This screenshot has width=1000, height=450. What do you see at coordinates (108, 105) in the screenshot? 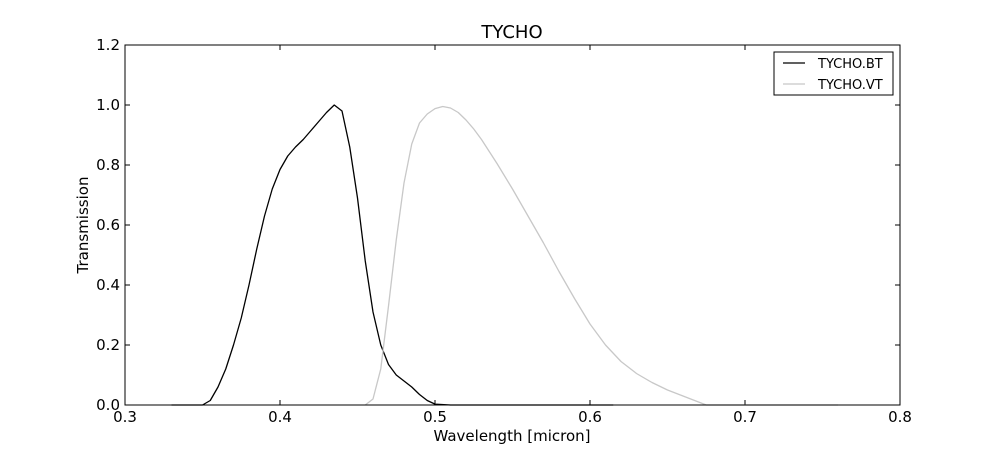
I see `y-tick-label: 1.0` at bounding box center [108, 105].